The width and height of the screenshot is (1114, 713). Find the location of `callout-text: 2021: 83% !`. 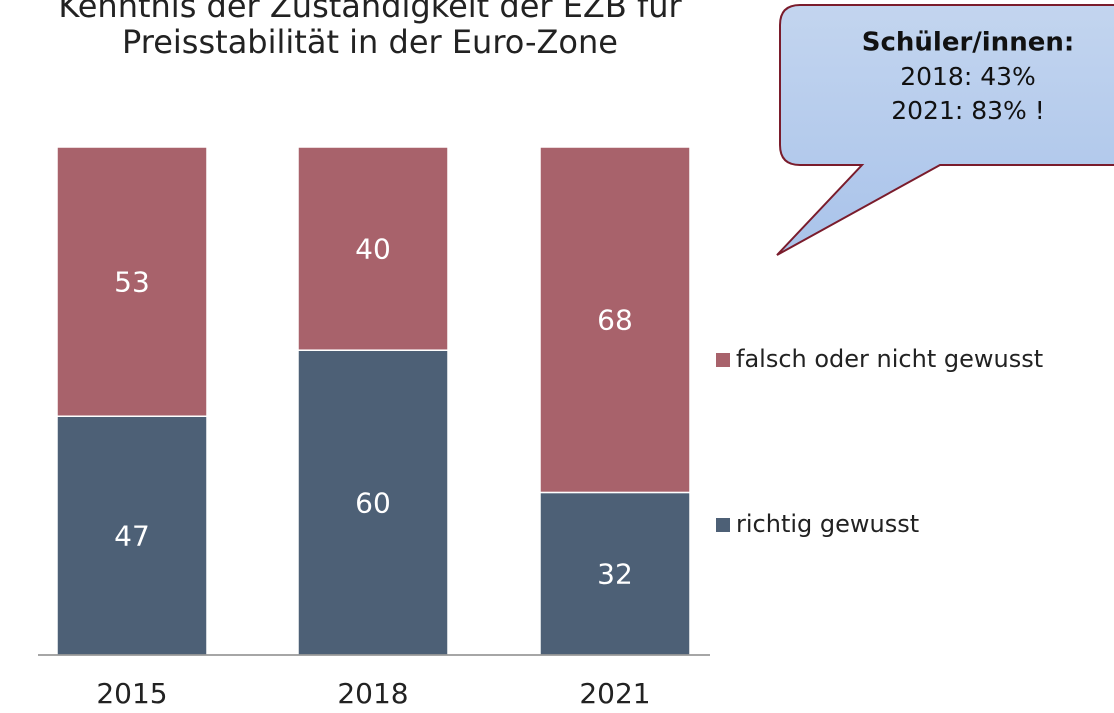

callout-text: 2021: 83% ! is located at coordinates (968, 110).